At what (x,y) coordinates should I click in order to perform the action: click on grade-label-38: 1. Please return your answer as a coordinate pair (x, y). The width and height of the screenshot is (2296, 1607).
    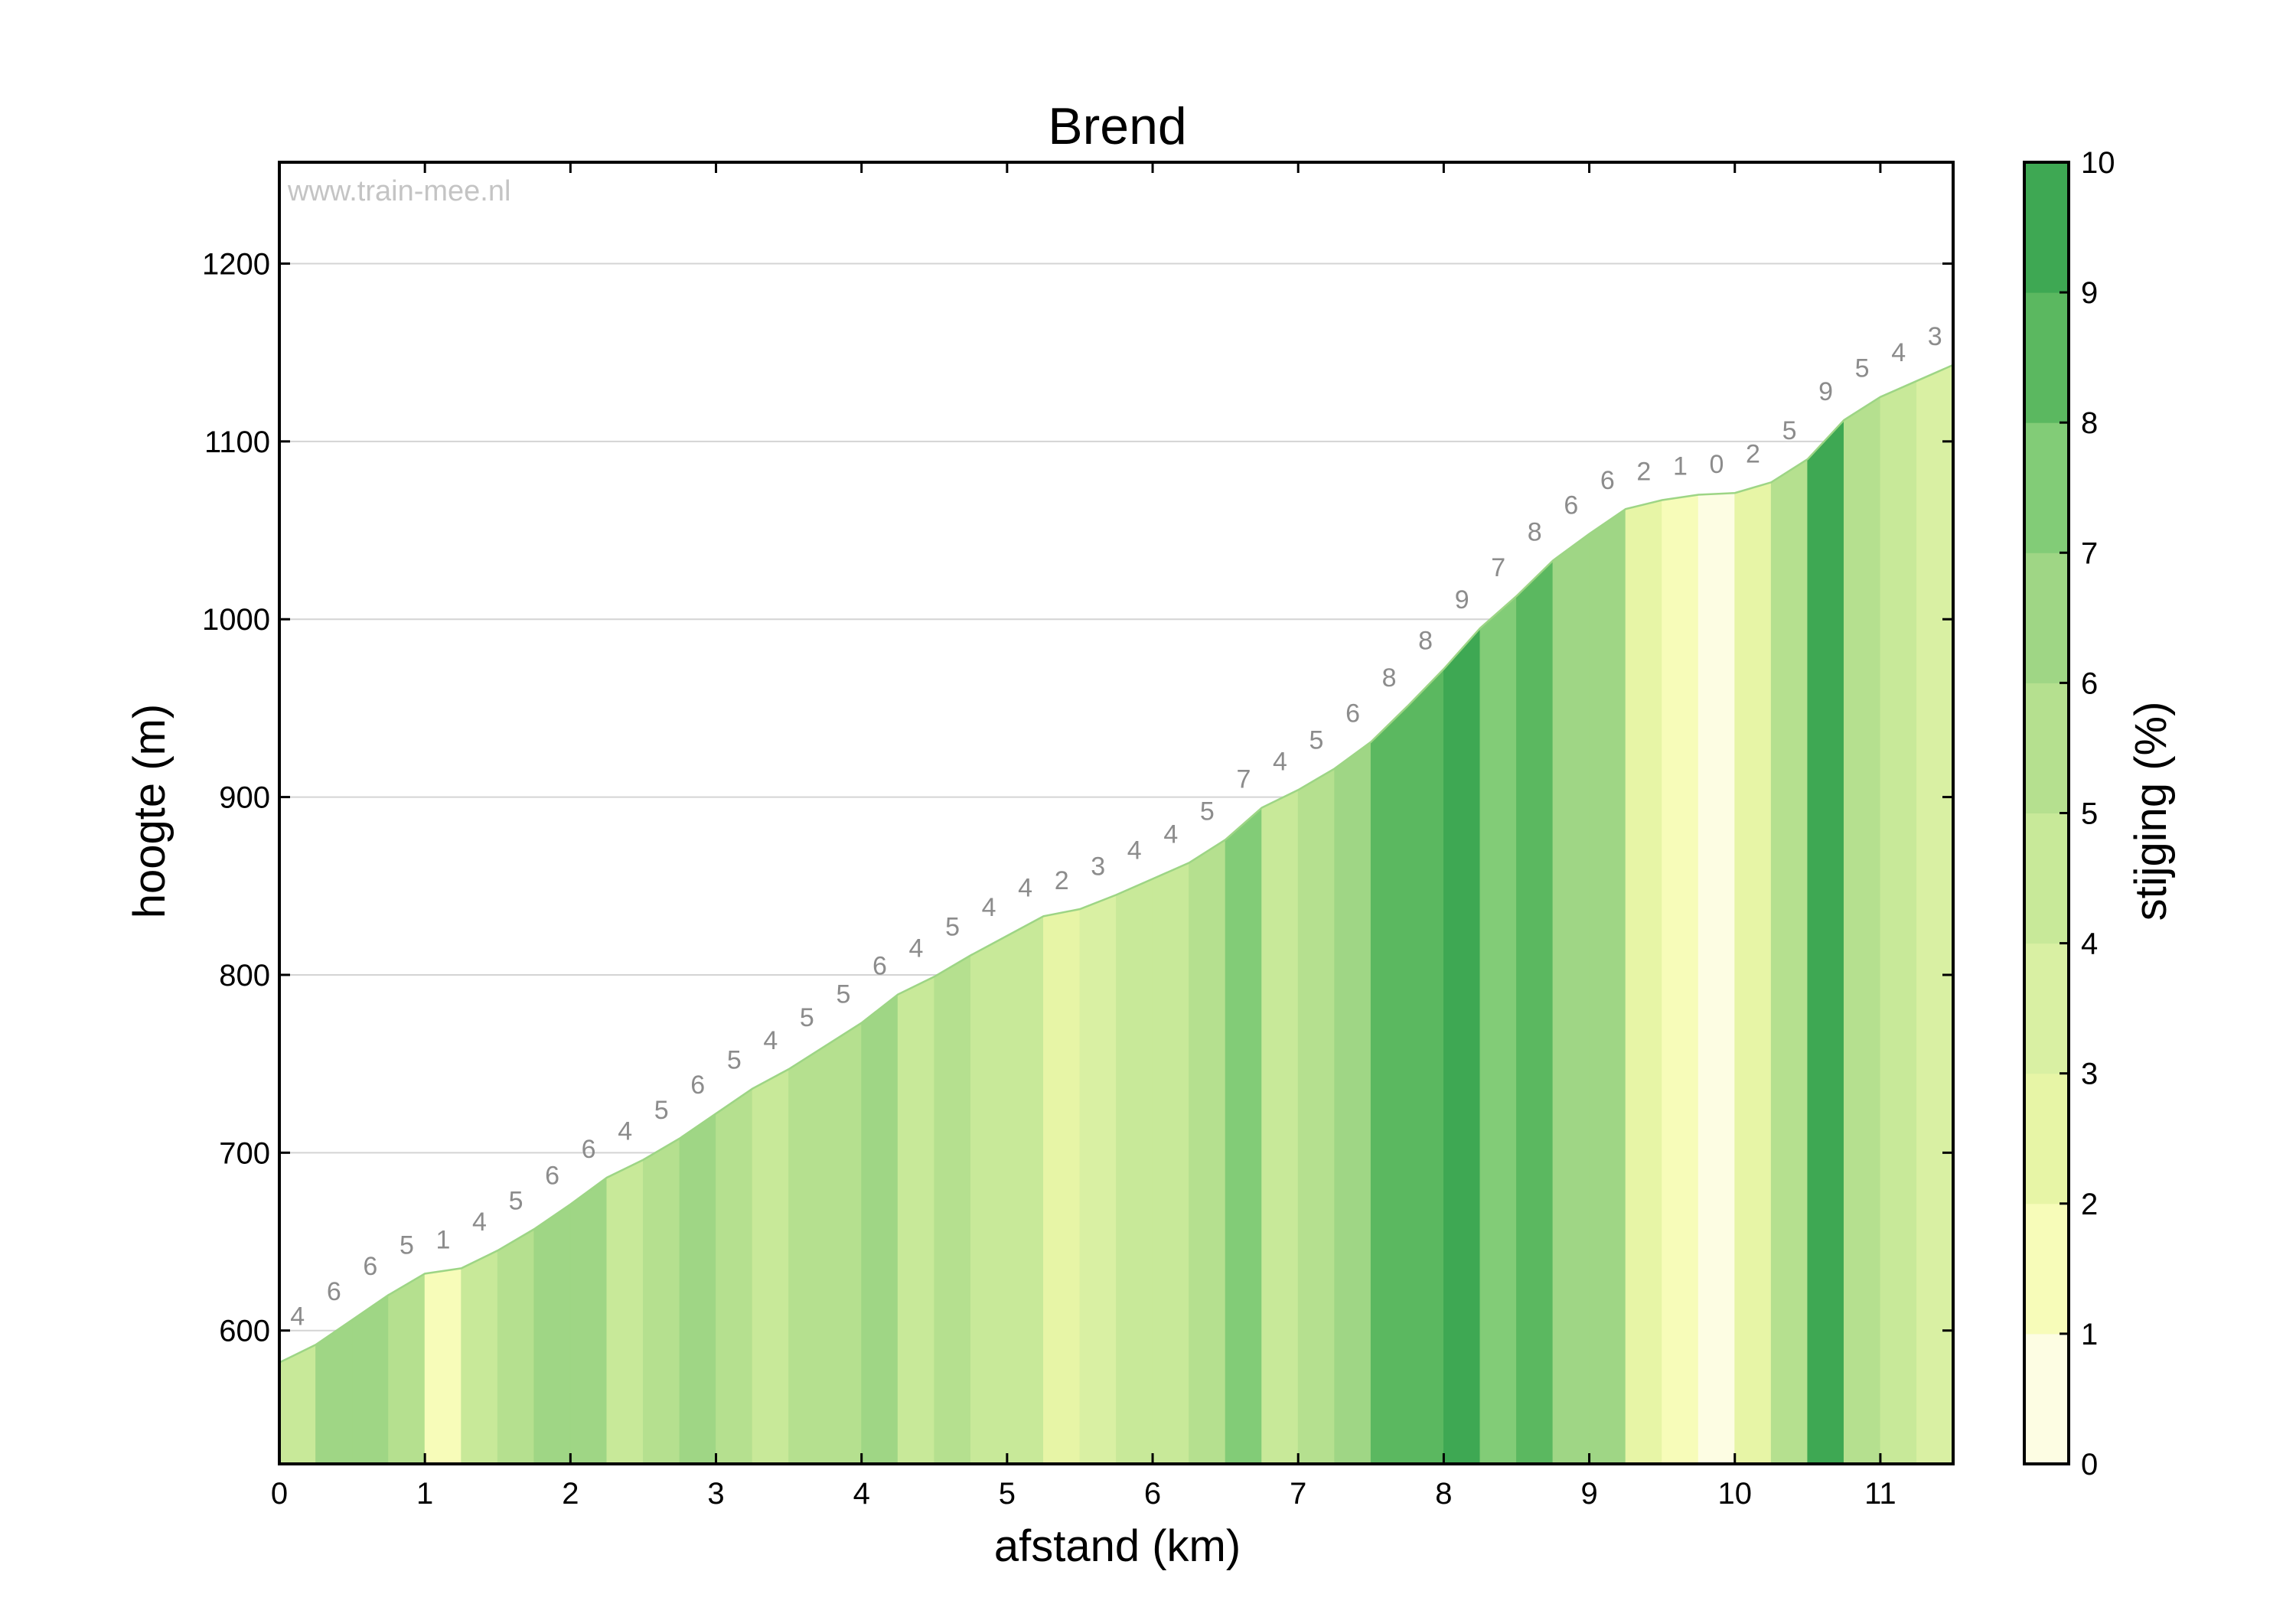
    Looking at the image, I should click on (1680, 466).